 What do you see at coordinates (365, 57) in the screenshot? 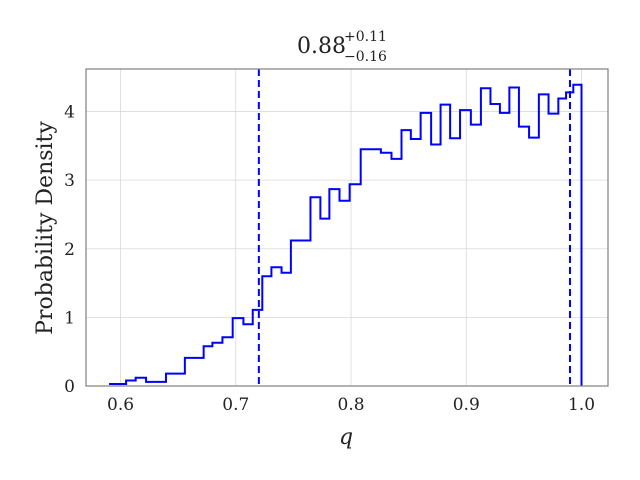
I see `title-lower-error: −0.16` at bounding box center [365, 57].